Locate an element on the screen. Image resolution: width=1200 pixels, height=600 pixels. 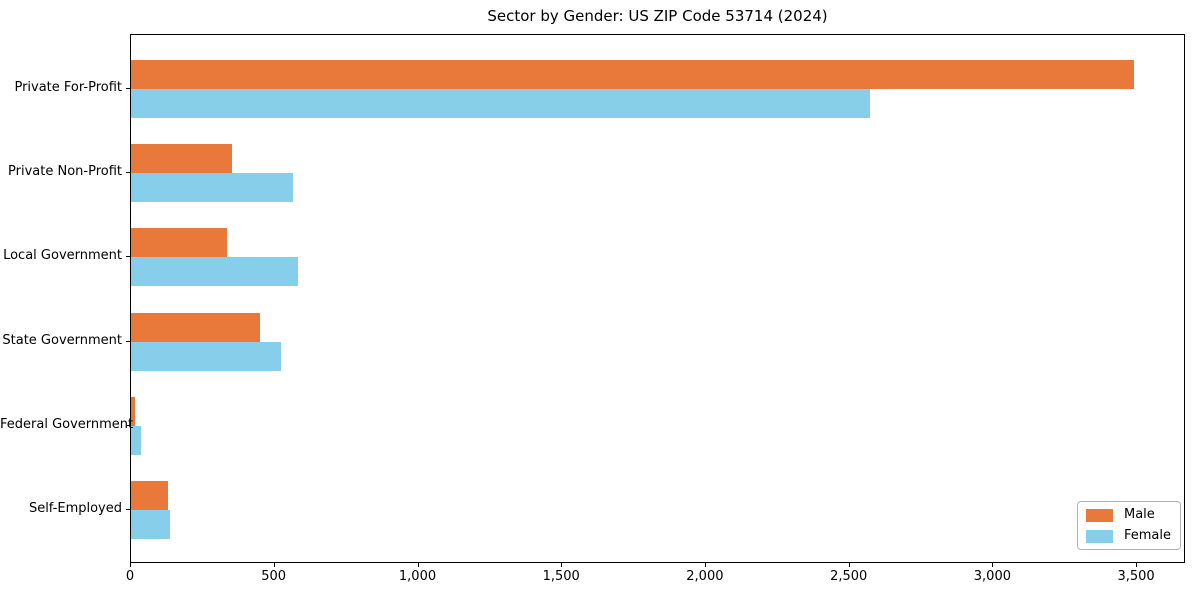
bar-female-private-for-profit is located at coordinates (500, 103).